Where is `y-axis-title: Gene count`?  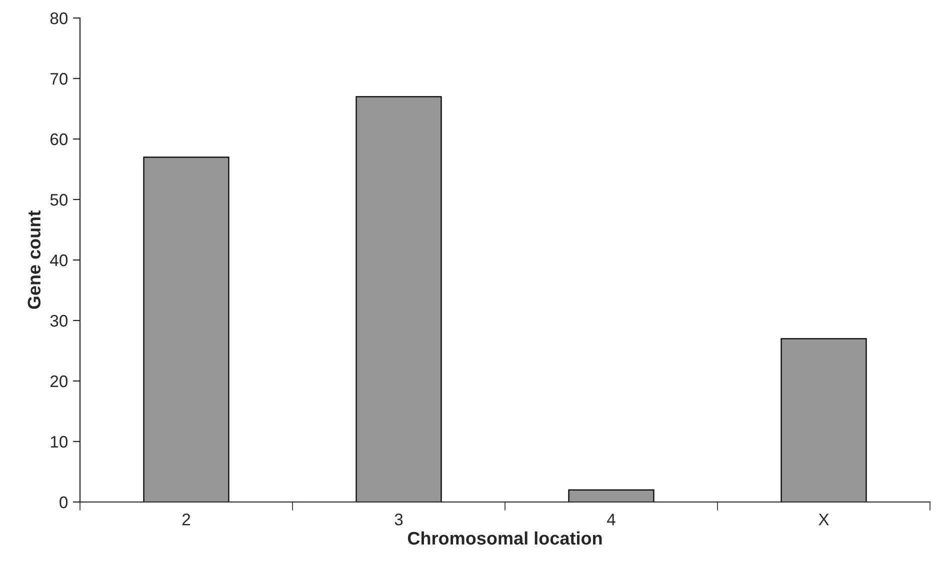 y-axis-title: Gene count is located at coordinates (34, 259).